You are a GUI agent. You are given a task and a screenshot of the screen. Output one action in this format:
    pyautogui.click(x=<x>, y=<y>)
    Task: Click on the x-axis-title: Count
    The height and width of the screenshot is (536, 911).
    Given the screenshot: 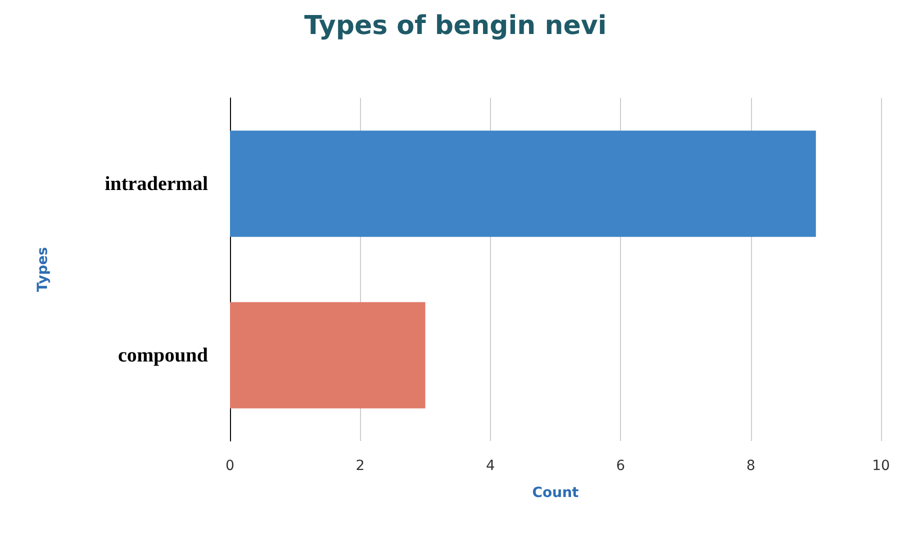 What is the action you would take?
    pyautogui.click(x=556, y=493)
    